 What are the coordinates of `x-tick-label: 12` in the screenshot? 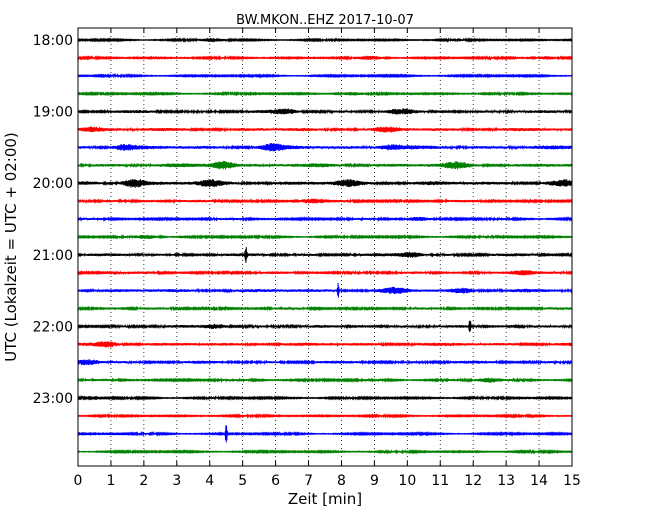 It's located at (473, 481).